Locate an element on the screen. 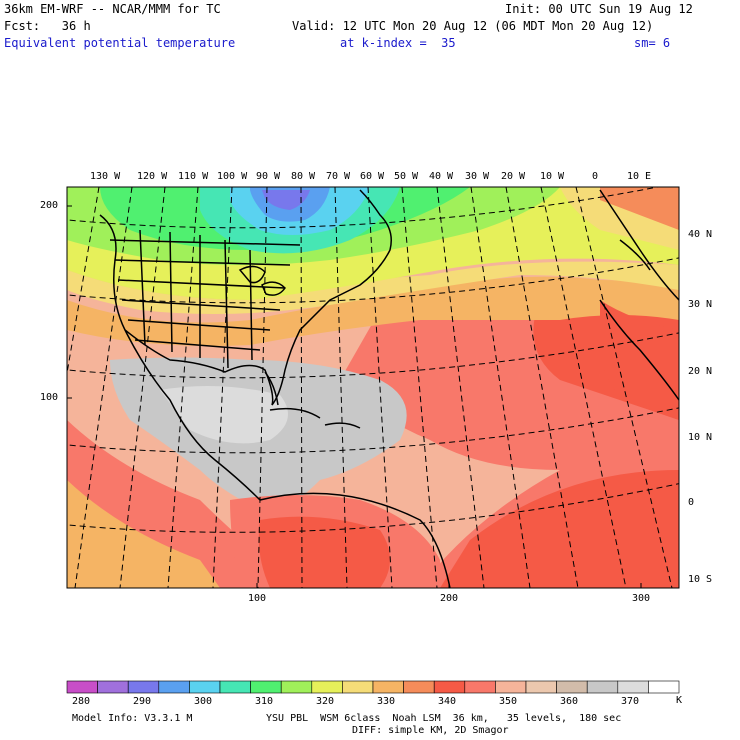 This screenshot has height=740, width=740. bottom-axis-tick: 100 is located at coordinates (257, 598).